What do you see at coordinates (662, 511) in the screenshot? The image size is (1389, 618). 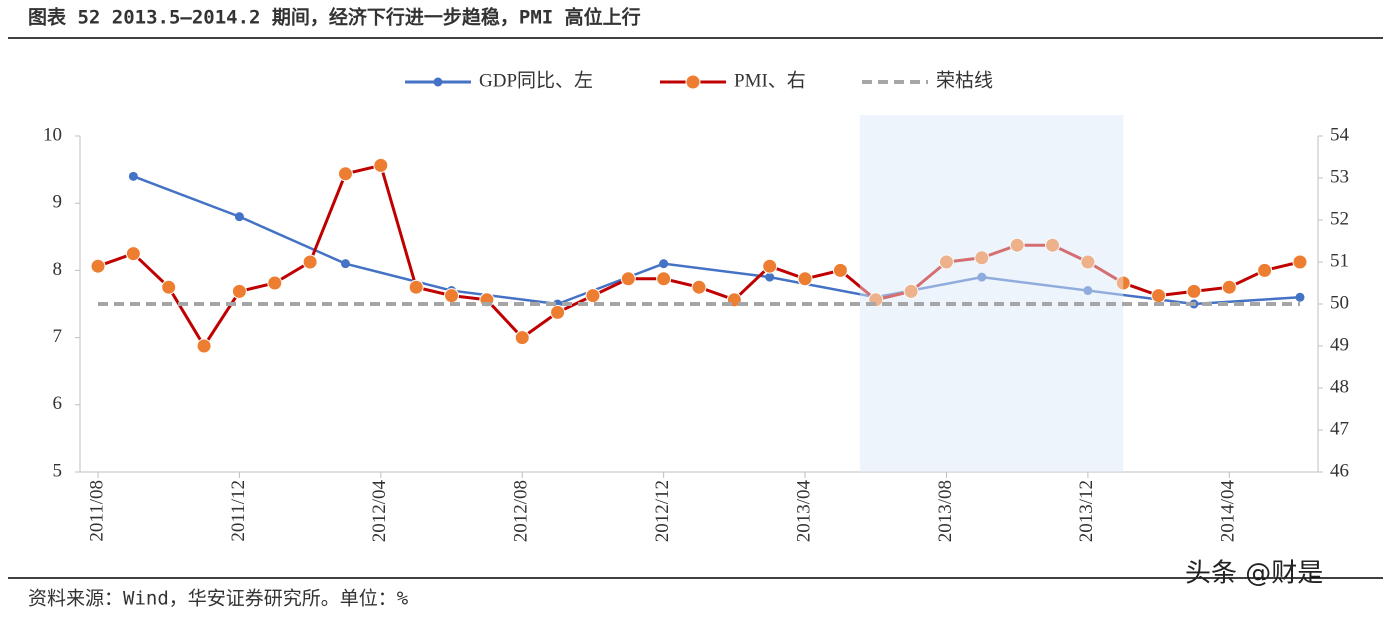 I see `x-tick-label: 2012/12` at bounding box center [662, 511].